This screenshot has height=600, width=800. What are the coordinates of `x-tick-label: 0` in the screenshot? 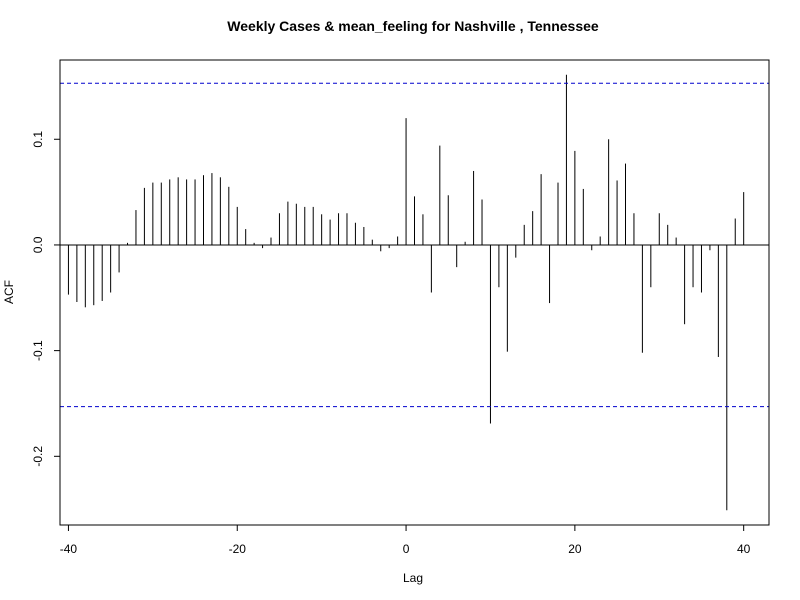 It's located at (406, 549).